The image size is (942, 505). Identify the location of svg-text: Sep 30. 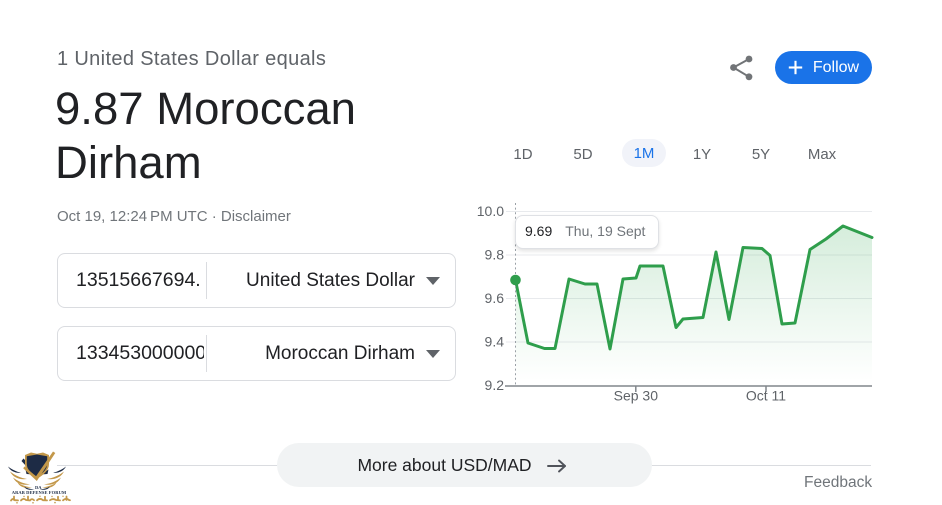
(636, 396).